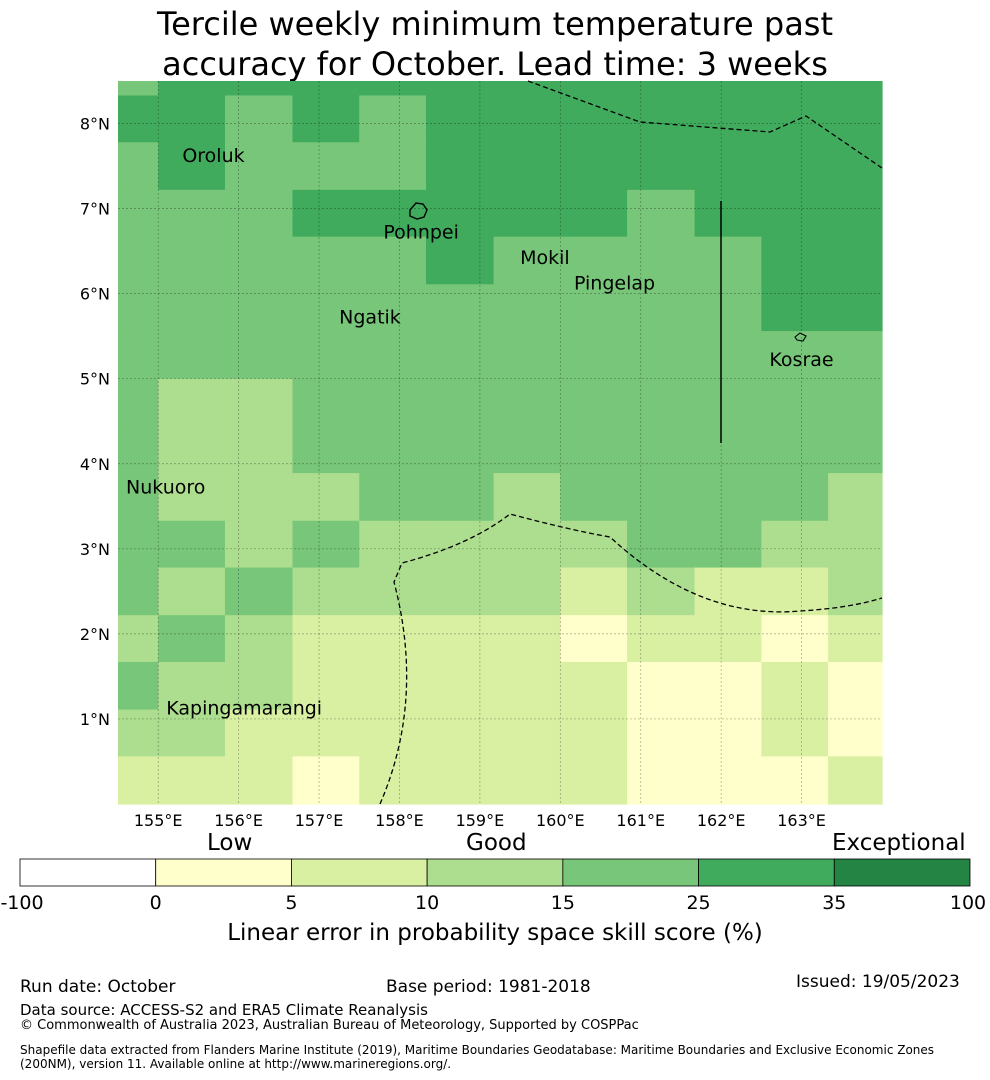 Image resolution: width=990 pixels, height=1080 pixels. Describe the element at coordinates (21, 903) in the screenshot. I see `colorbar-tick-label: -100` at that location.